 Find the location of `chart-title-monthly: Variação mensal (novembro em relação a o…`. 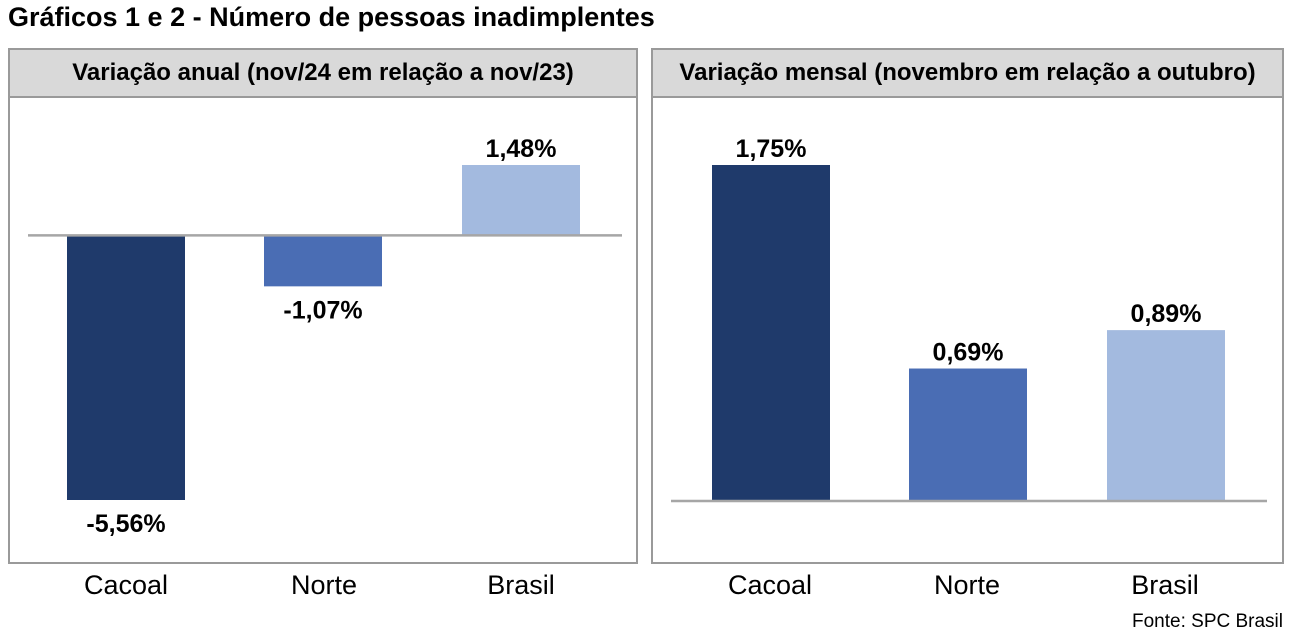

chart-title-monthly: Variação mensal (novembro em relação a o… is located at coordinates (967, 74).